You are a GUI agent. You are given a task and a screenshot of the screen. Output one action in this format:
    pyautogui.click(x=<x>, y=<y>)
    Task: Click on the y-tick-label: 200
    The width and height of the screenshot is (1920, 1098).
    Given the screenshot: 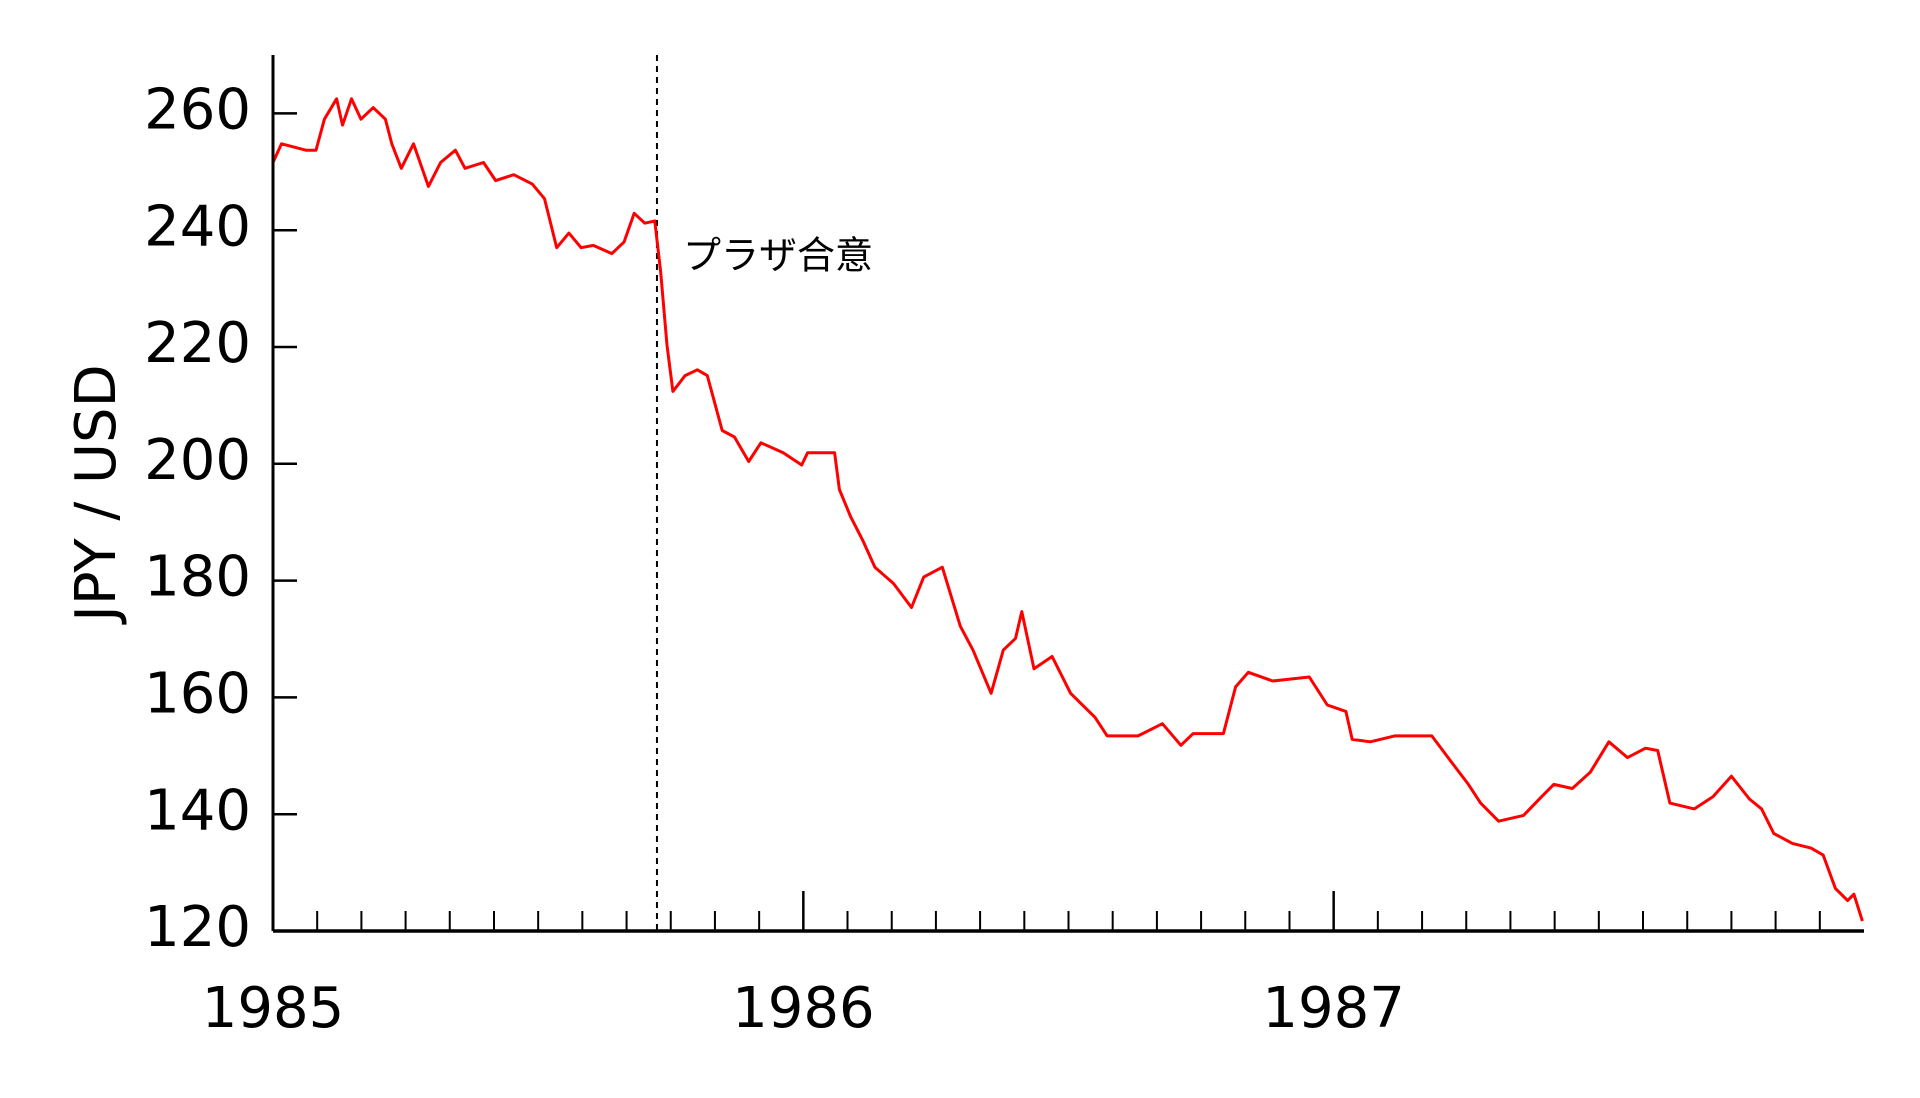 What is the action you would take?
    pyautogui.click(x=197, y=460)
    